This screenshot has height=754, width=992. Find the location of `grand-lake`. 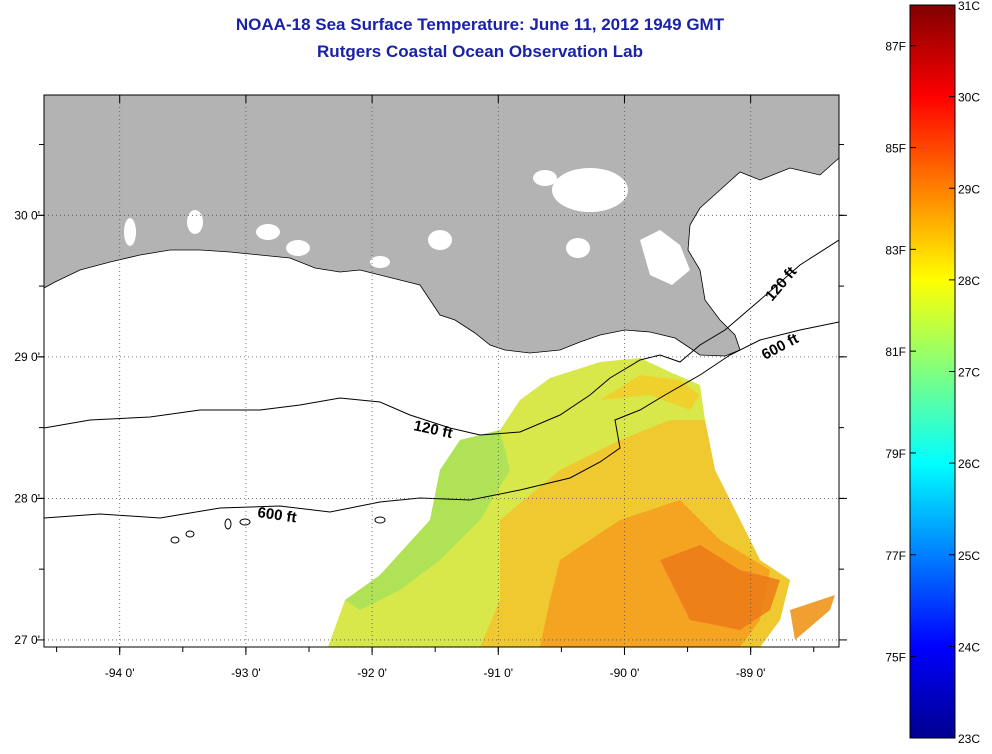

grand-lake is located at coordinates (298, 248).